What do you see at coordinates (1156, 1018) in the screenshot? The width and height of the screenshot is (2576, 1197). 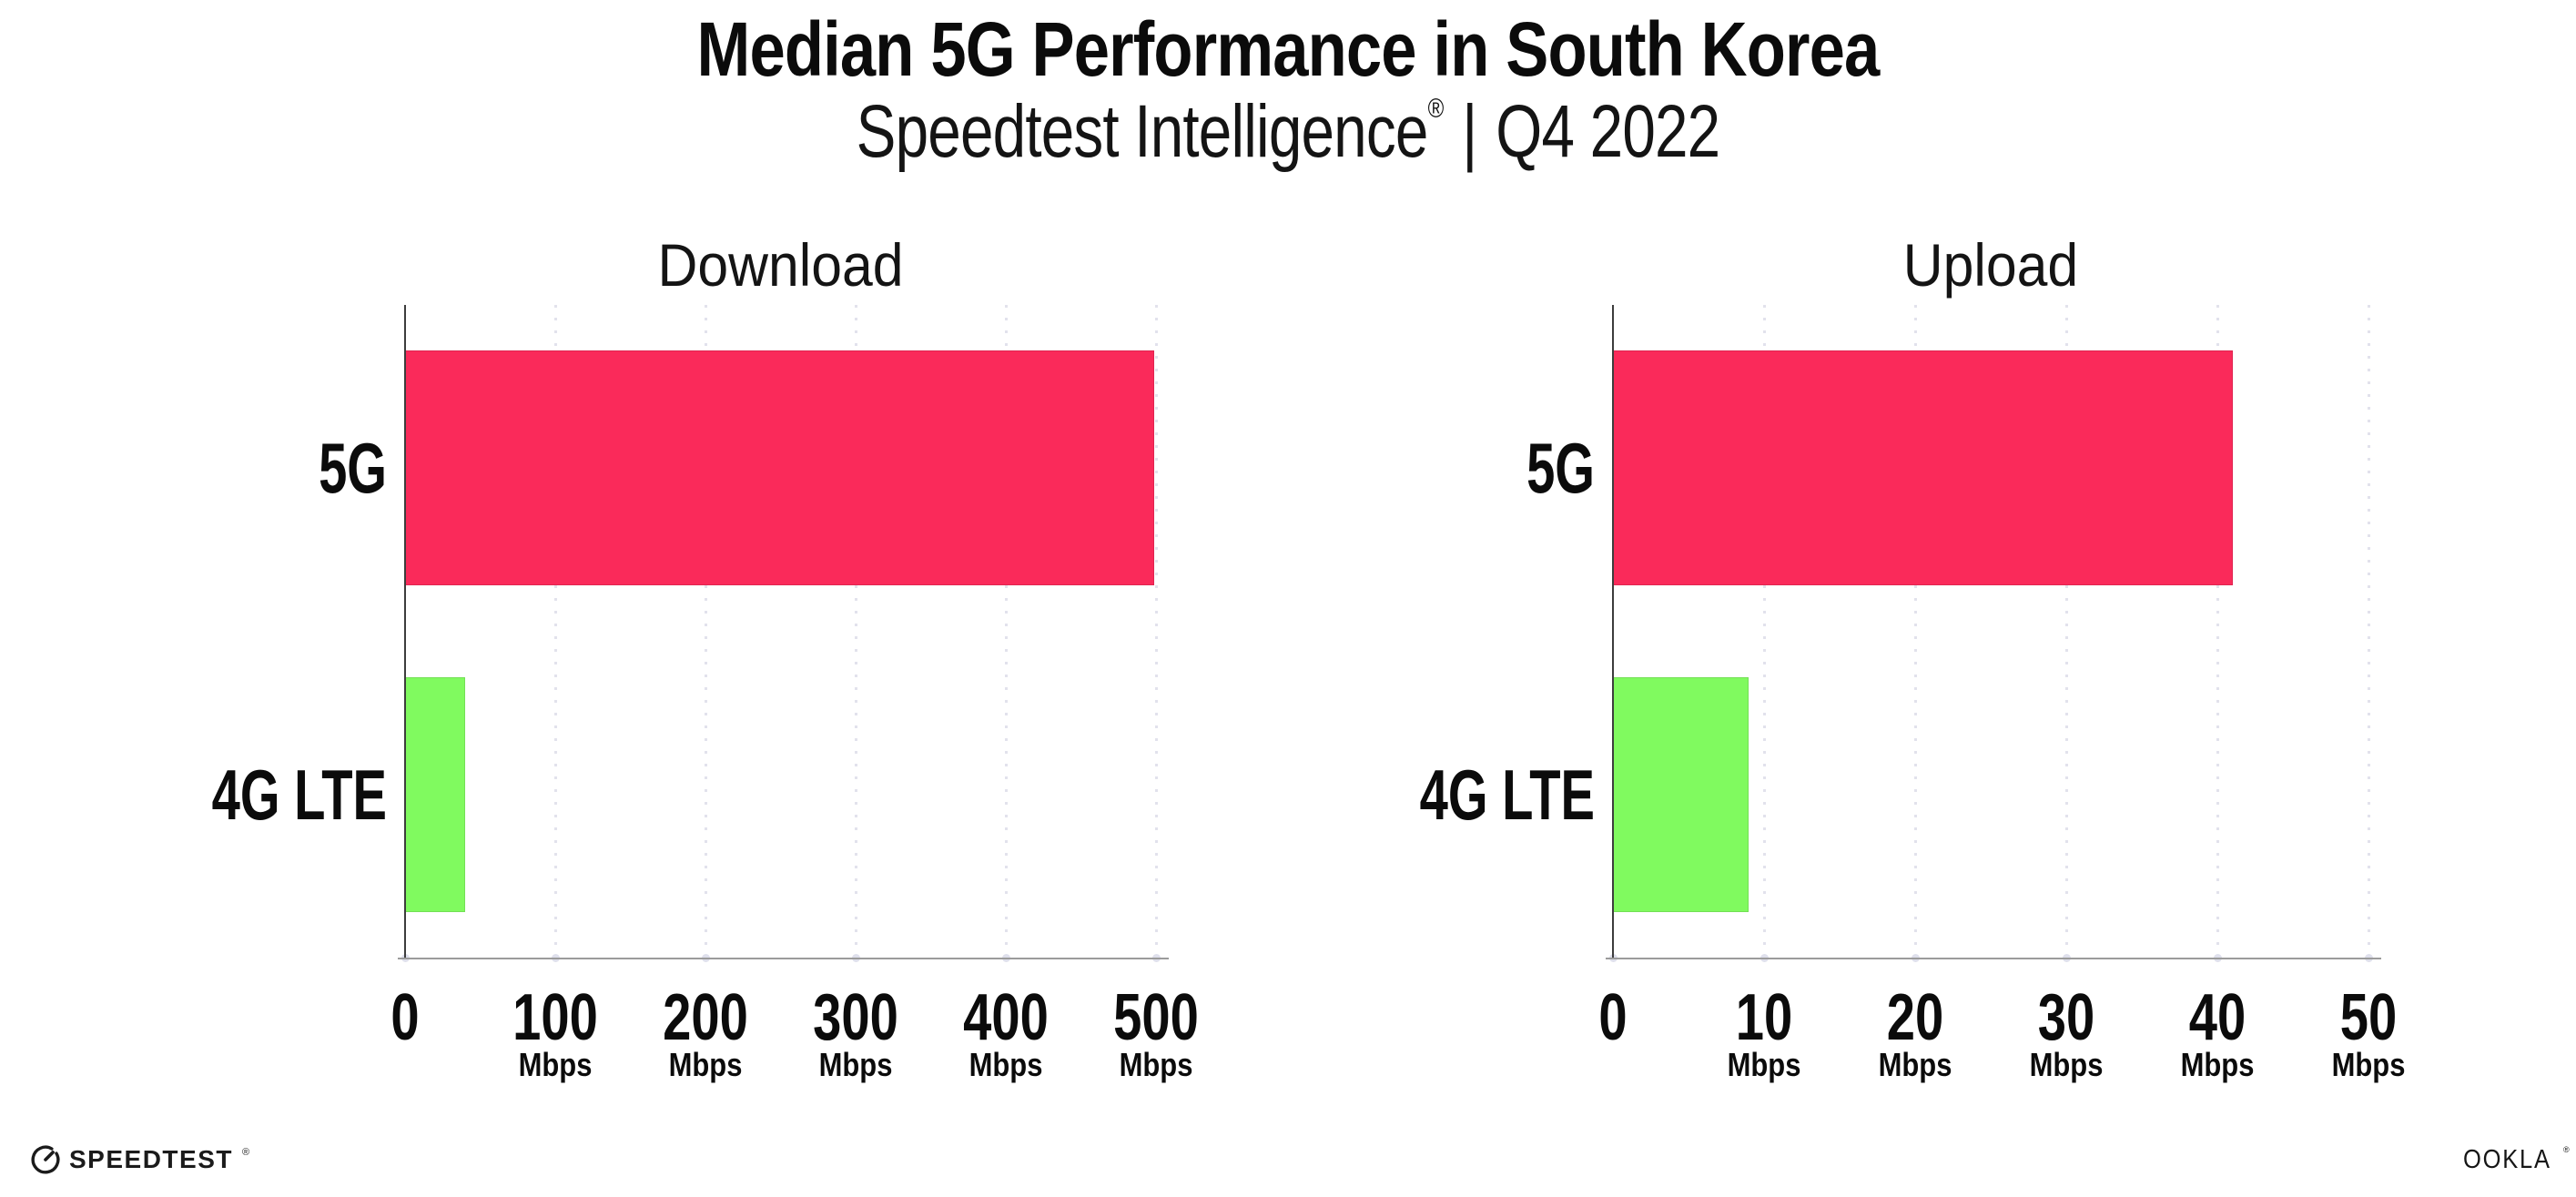 I see `x-tick-label: 500` at bounding box center [1156, 1018].